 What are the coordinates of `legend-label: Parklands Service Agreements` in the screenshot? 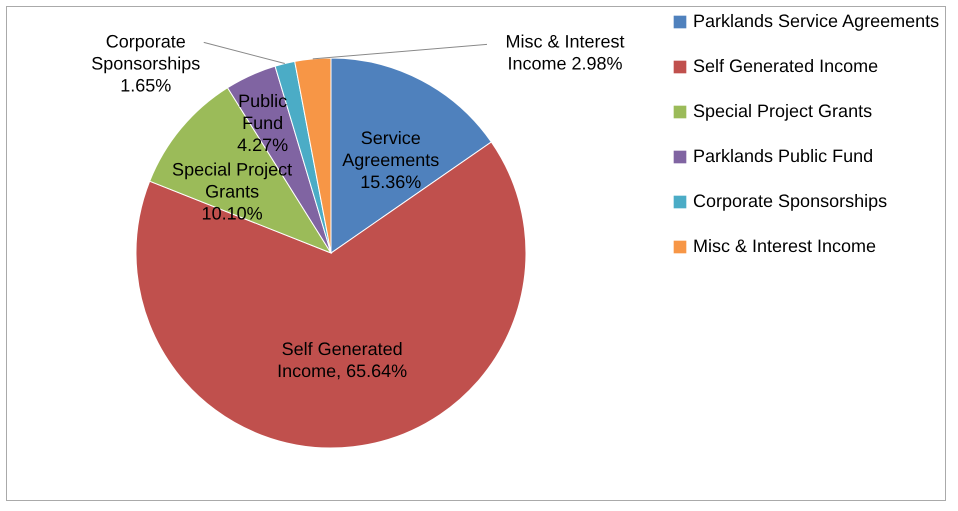 It's located at (816, 21).